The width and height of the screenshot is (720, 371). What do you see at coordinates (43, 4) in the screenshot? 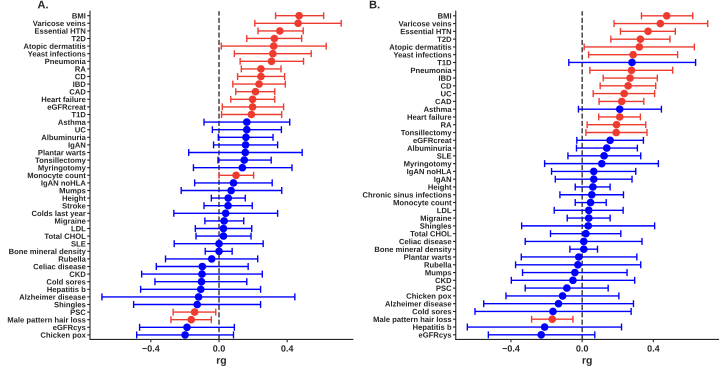
I see `chart-title: A.` at bounding box center [43, 4].